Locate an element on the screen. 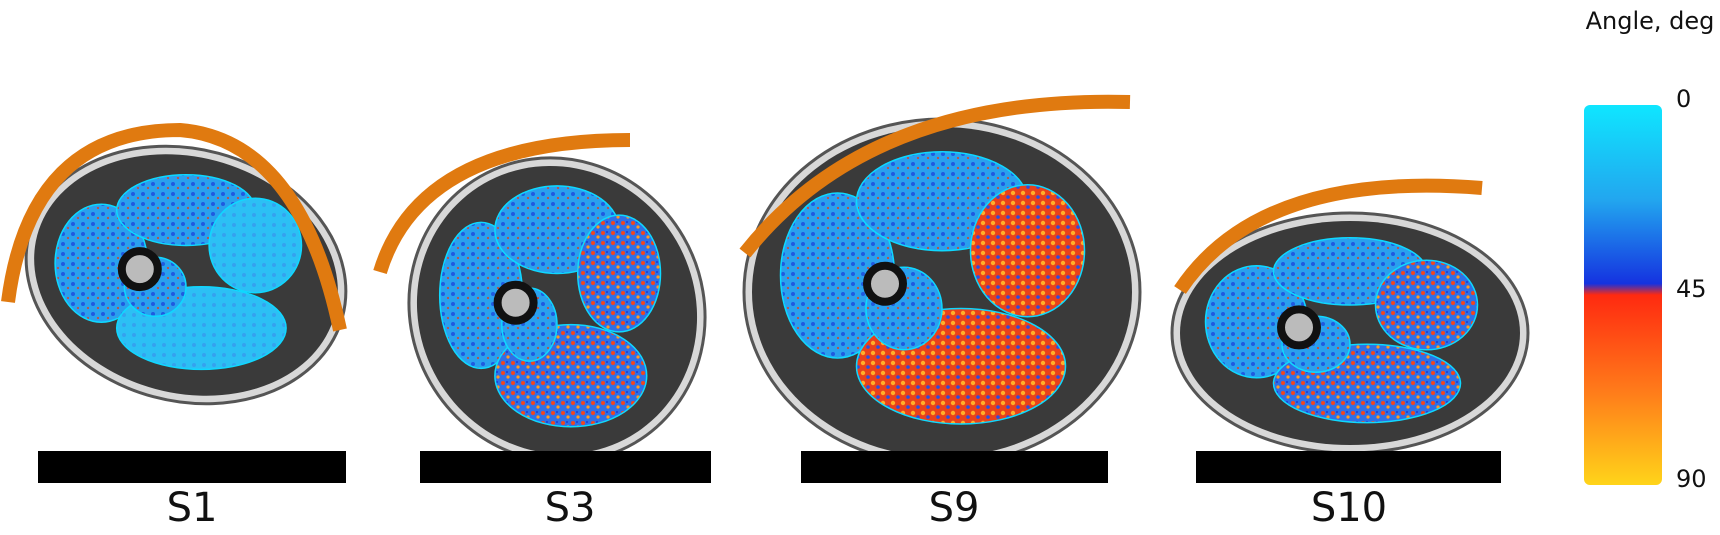 Image resolution: width=1720 pixels, height=535 pixels. panel: S3 is located at coordinates (542, 332).